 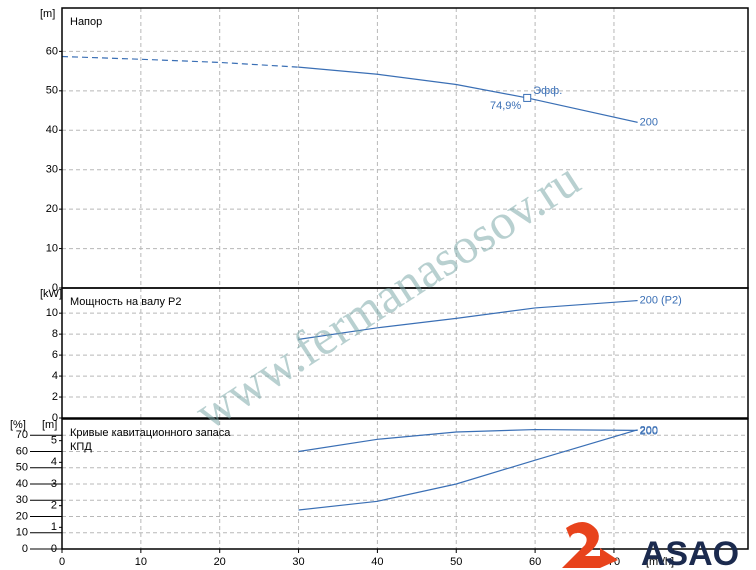 What do you see at coordinates (55, 334) in the screenshot?
I see `y-tick-label: 8` at bounding box center [55, 334].